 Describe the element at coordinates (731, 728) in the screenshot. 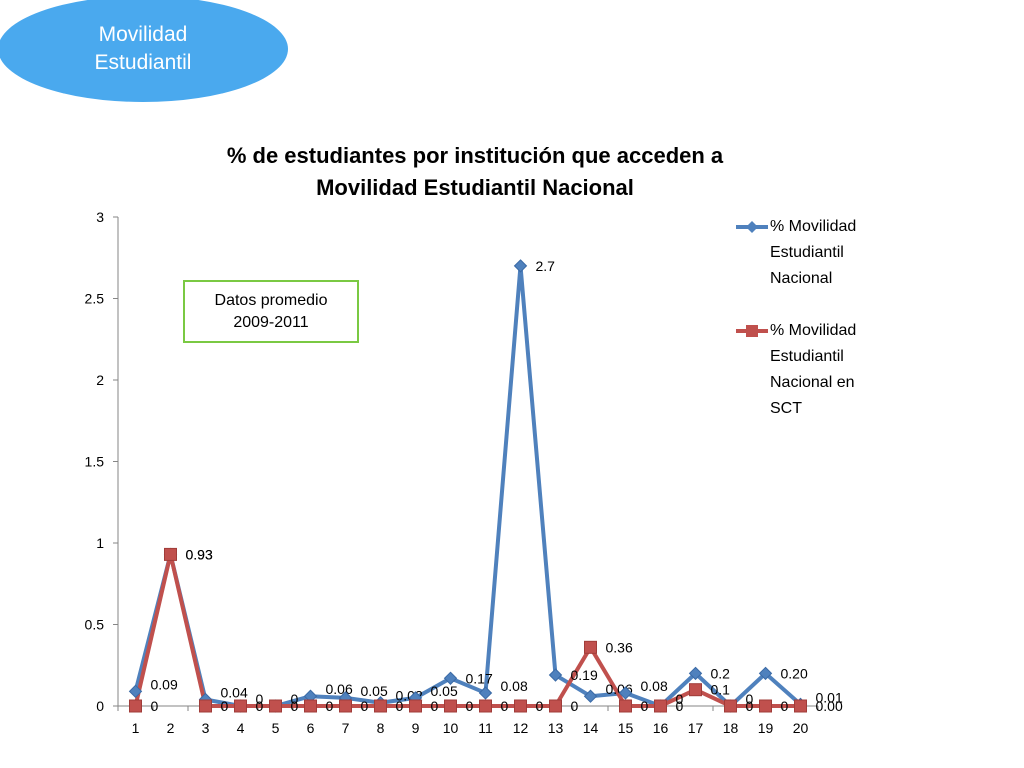

I see `x-tick-label: 18` at that location.